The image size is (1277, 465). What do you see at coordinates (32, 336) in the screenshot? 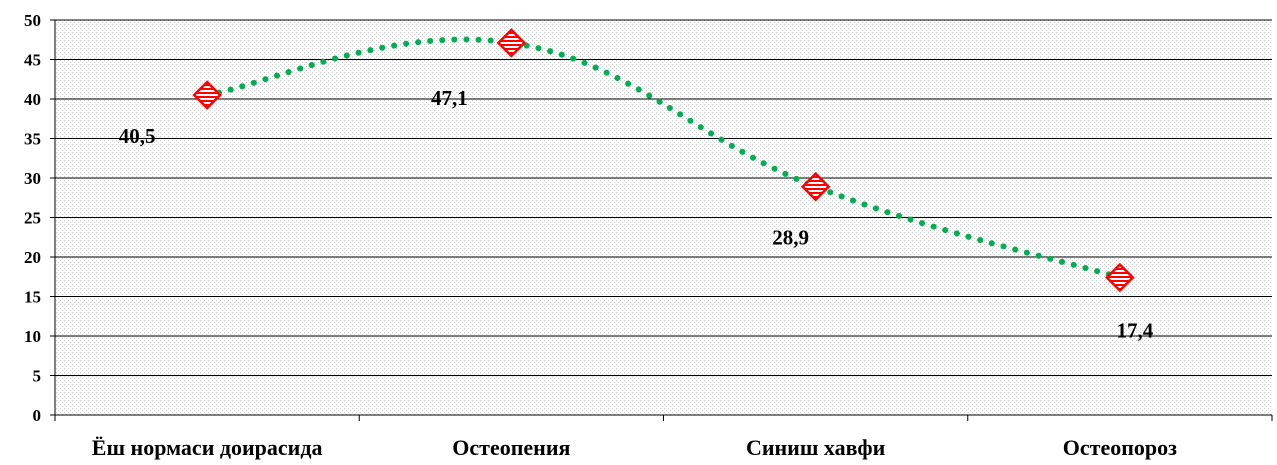
I see `y-tick-label: 10` at bounding box center [32, 336].